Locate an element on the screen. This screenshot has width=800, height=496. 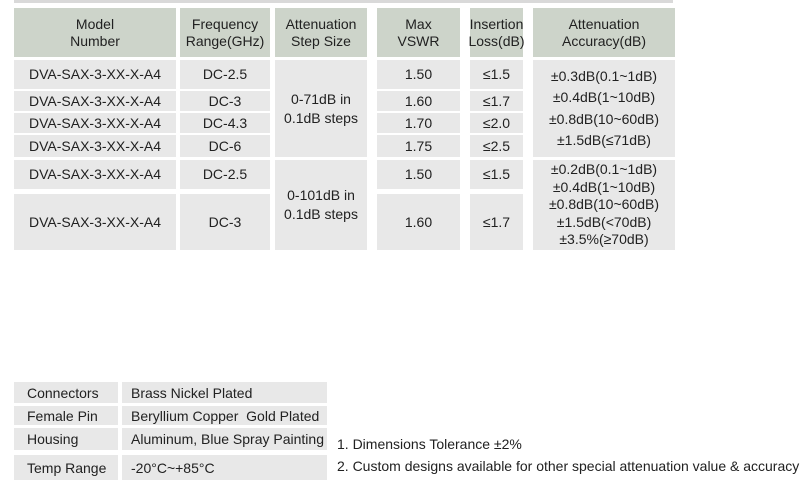
header-max-vswr: Max VSWR is located at coordinates (418, 32).